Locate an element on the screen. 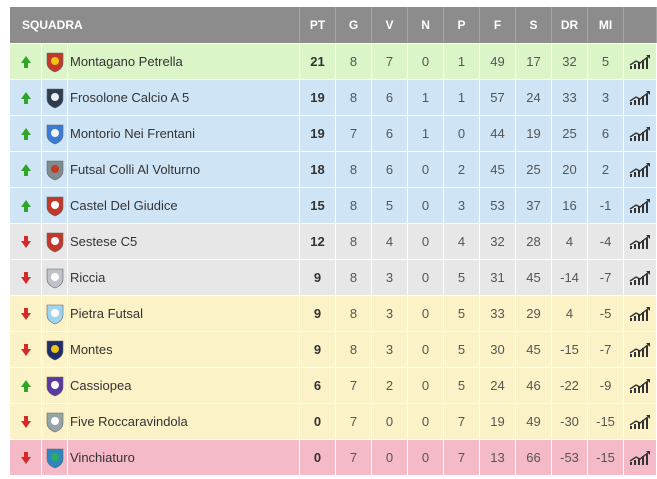 This screenshot has height=479, width=657. stat-v: 5 is located at coordinates (390, 205).